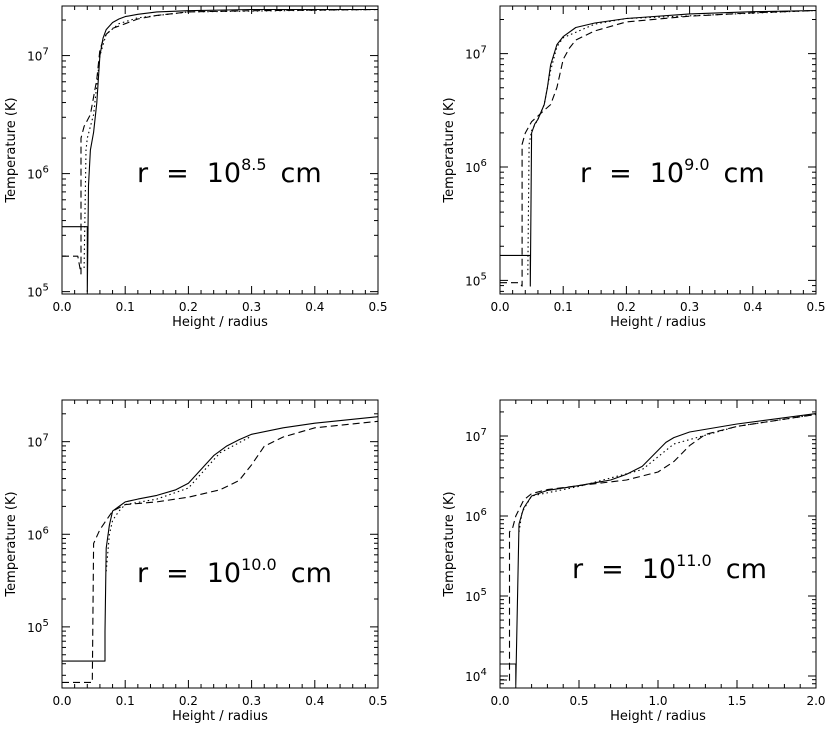  I want to click on annotation-exponent: 9.0, so click(696, 164).